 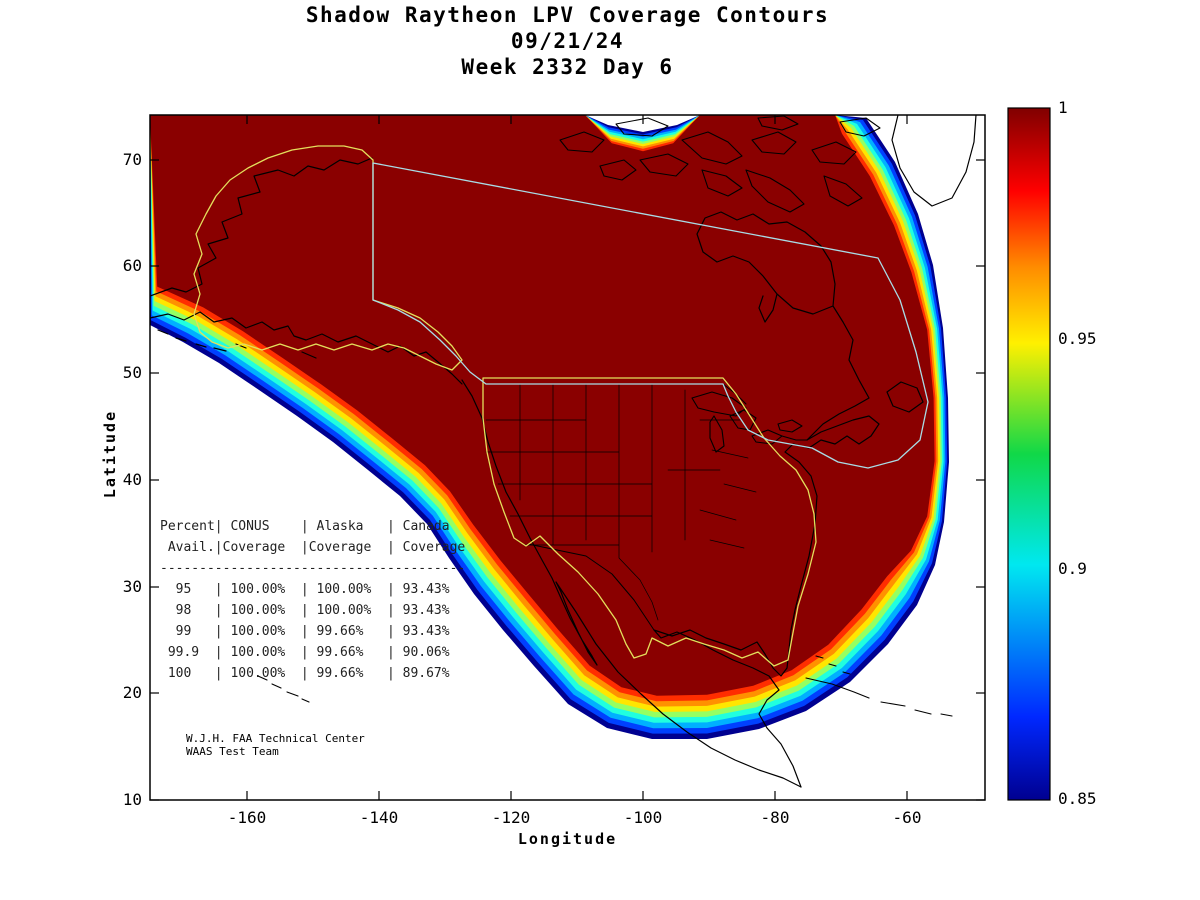 What do you see at coordinates (247, 817) in the screenshot?
I see `x-tick-label: -160` at bounding box center [247, 817].